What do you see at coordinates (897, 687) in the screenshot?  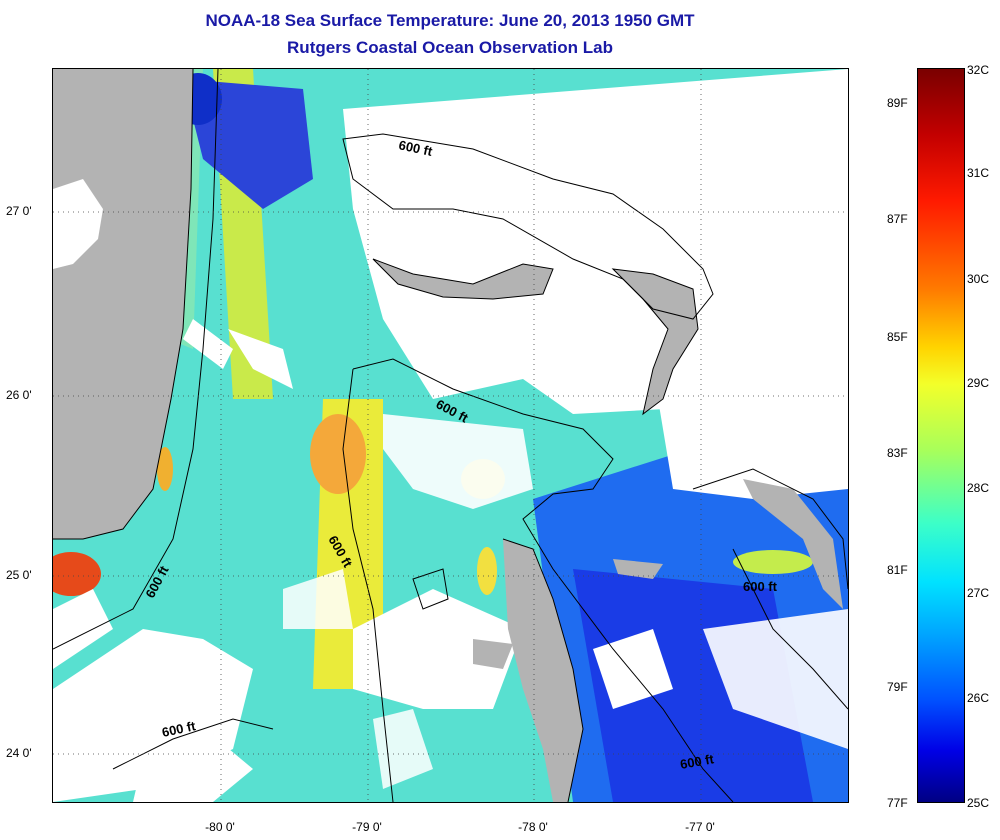 I see `colorbar-f-label: 79F` at bounding box center [897, 687].